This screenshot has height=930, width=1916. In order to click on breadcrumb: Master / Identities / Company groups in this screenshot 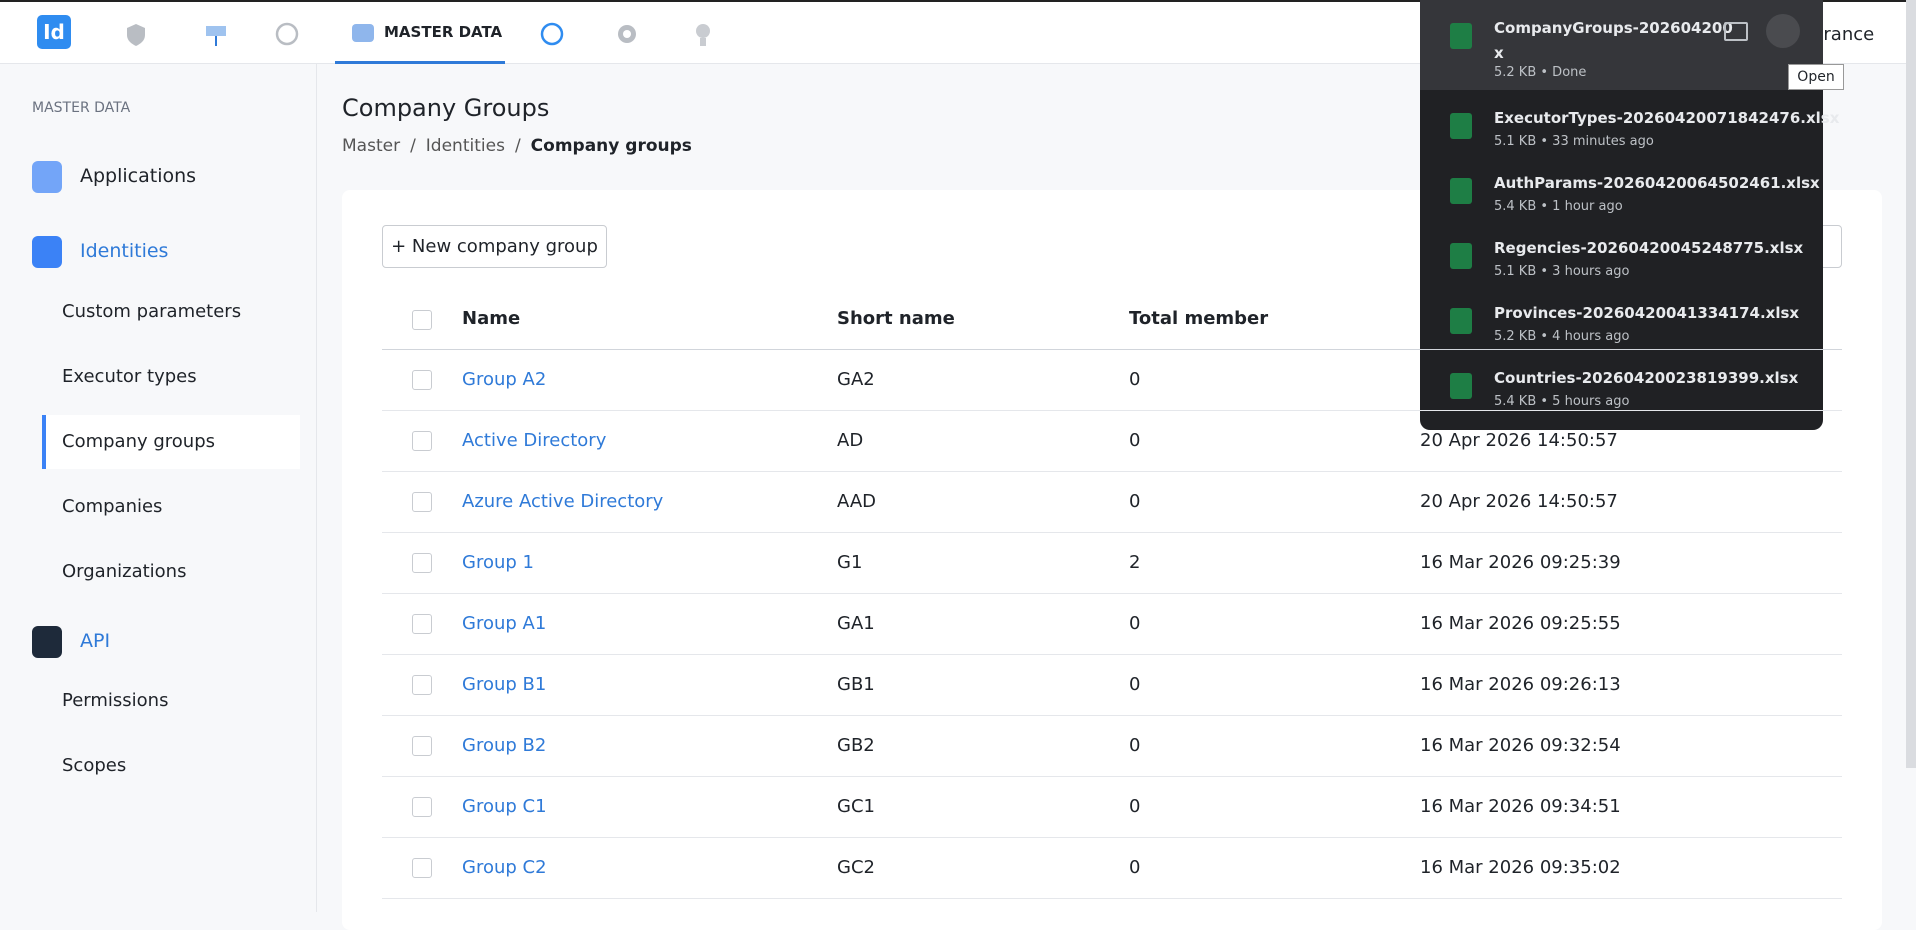, I will do `click(517, 146)`.